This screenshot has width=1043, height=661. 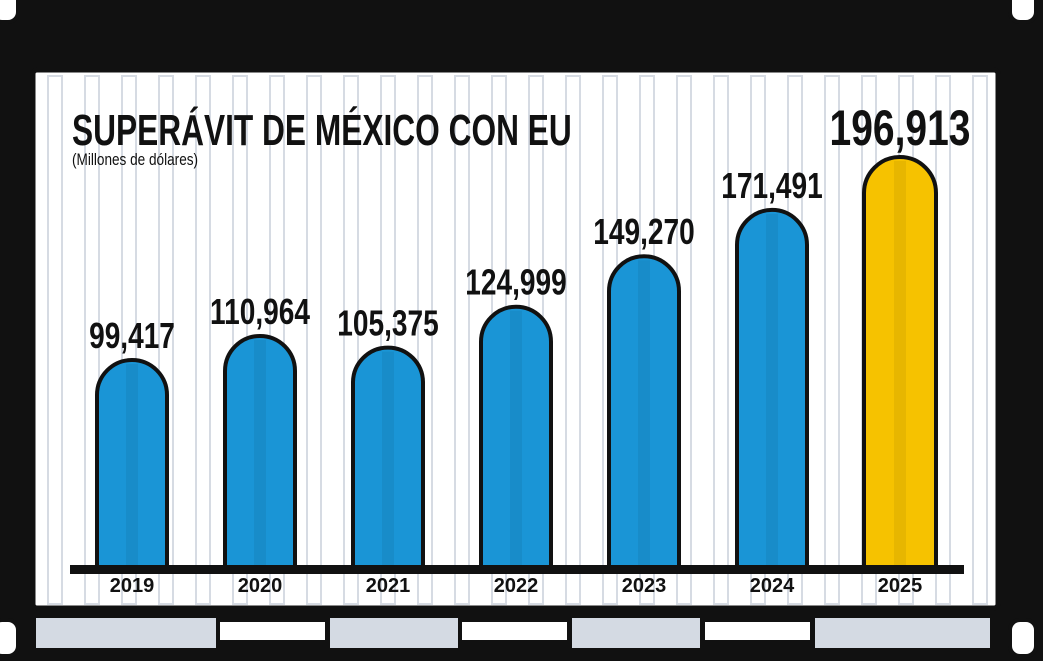 I want to click on bottom-strip, so click(x=513, y=633).